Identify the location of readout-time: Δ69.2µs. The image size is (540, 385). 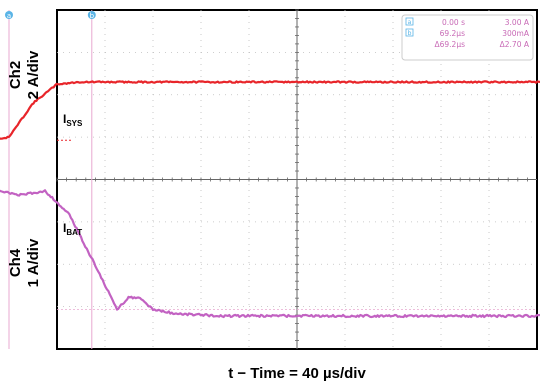
(449, 44).